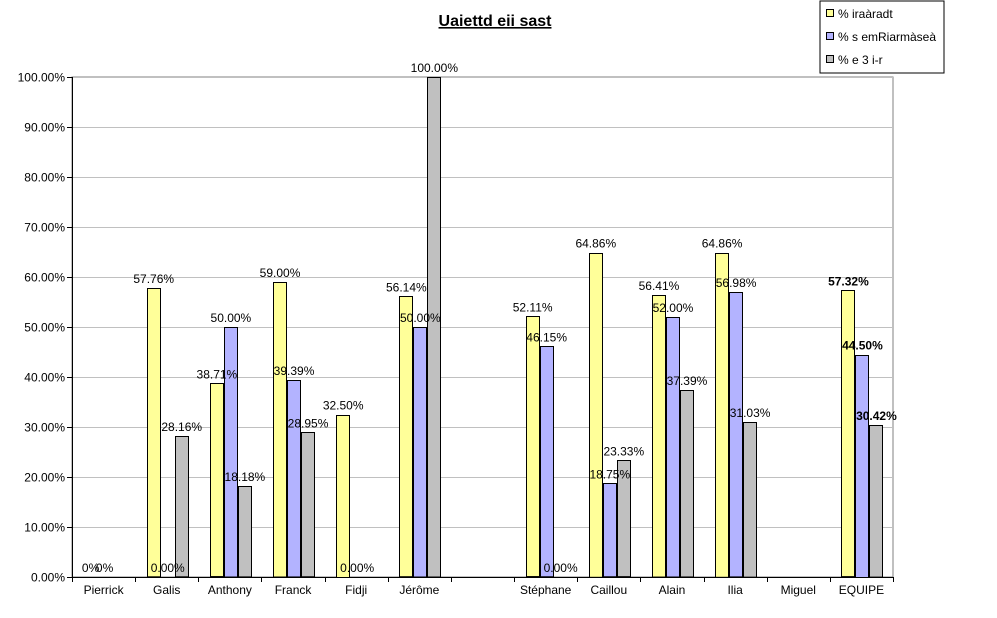 Image resolution: width=997 pixels, height=618 pixels. Describe the element at coordinates (343, 406) in the screenshot. I see `data-label: 32.50%` at that location.